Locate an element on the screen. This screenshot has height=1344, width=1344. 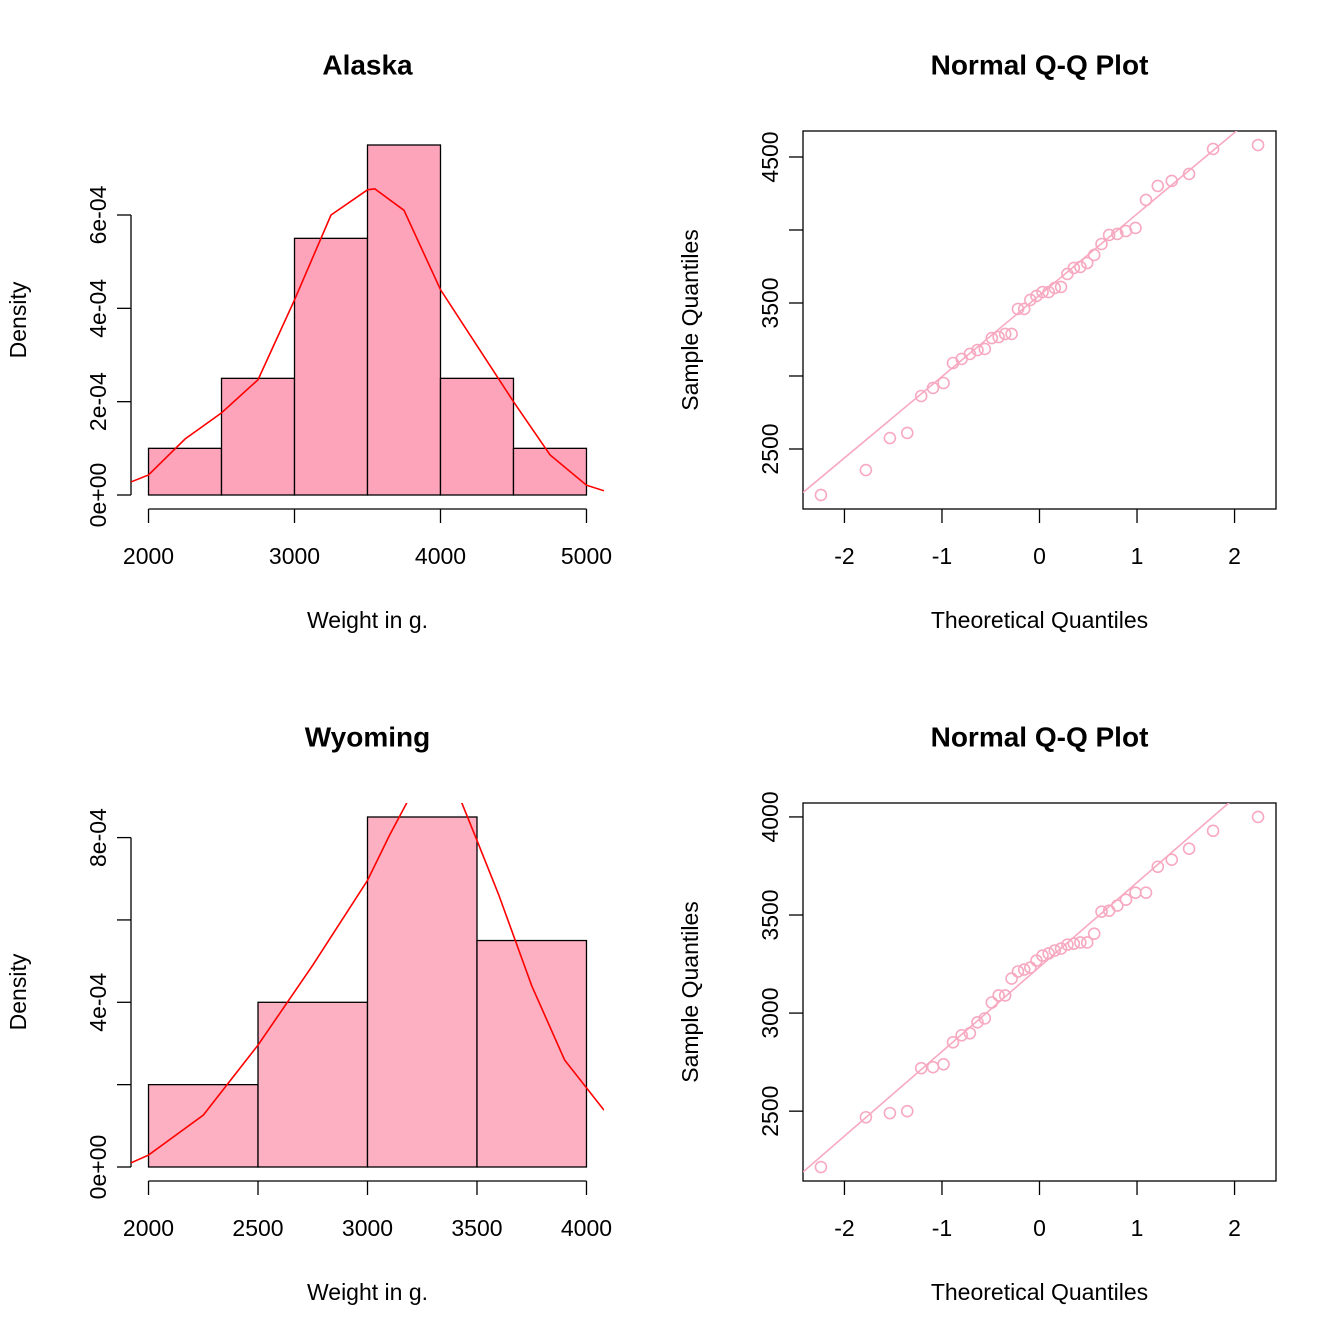
x-tick-label: -1 is located at coordinates (942, 556).